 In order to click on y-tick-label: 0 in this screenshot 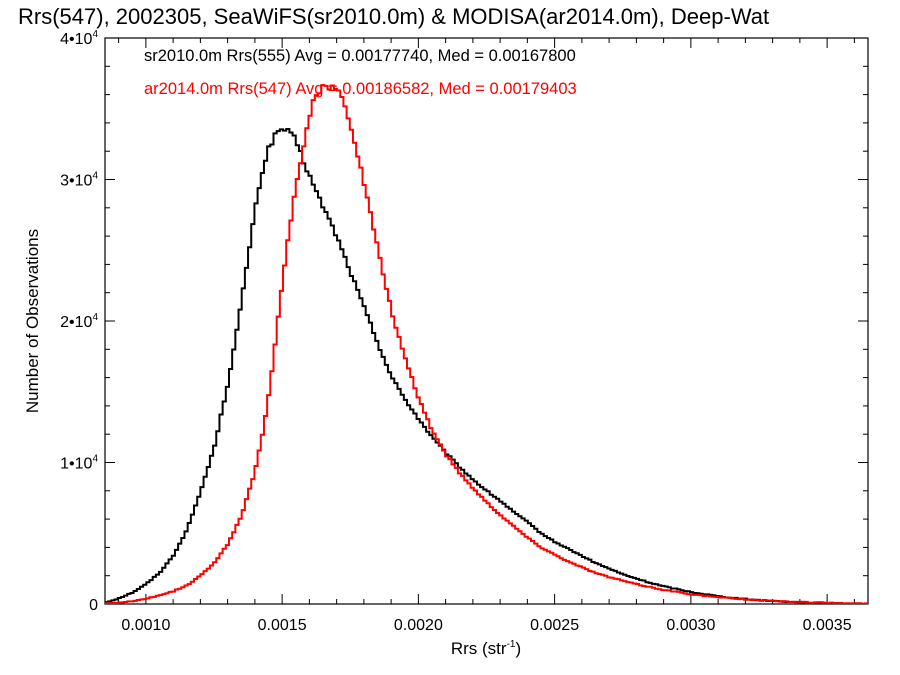, I will do `click(93, 605)`.